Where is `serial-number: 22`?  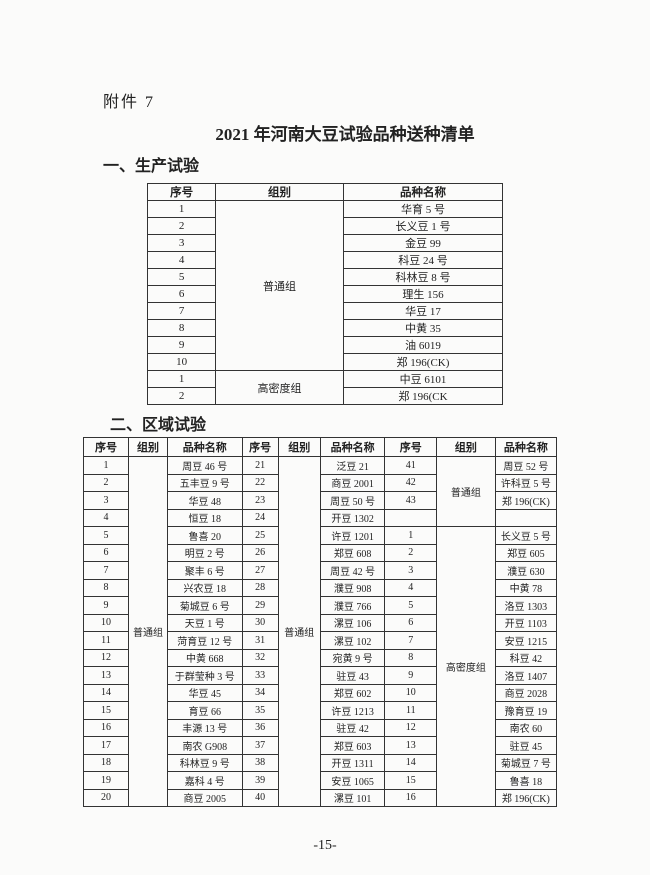 serial-number: 22 is located at coordinates (260, 482).